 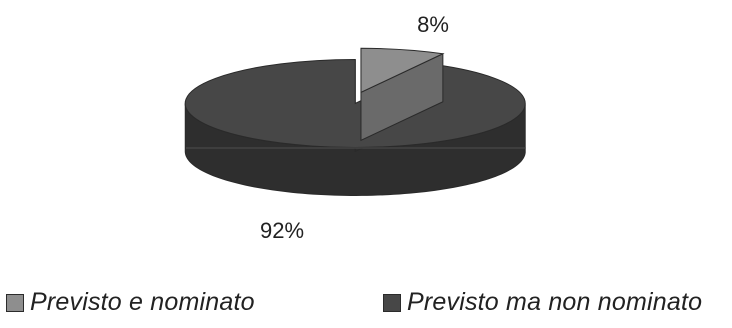 I want to click on legend-label: Previsto ma non nominato, so click(x=555, y=302).